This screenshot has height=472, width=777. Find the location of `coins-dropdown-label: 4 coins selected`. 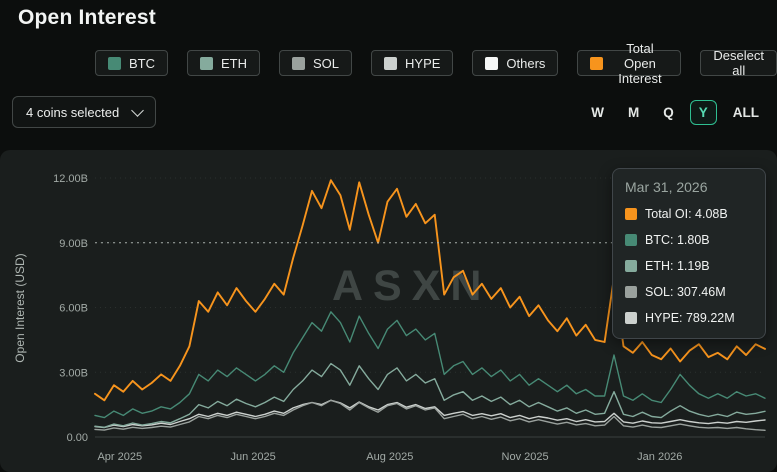

coins-dropdown-label: 4 coins selected is located at coordinates (73, 112).